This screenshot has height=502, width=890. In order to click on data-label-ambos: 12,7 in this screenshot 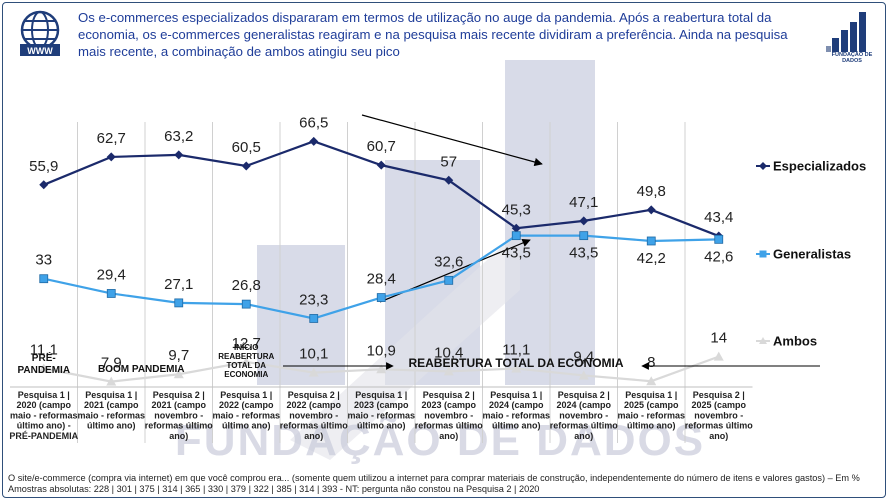, I will do `click(246, 343)`.